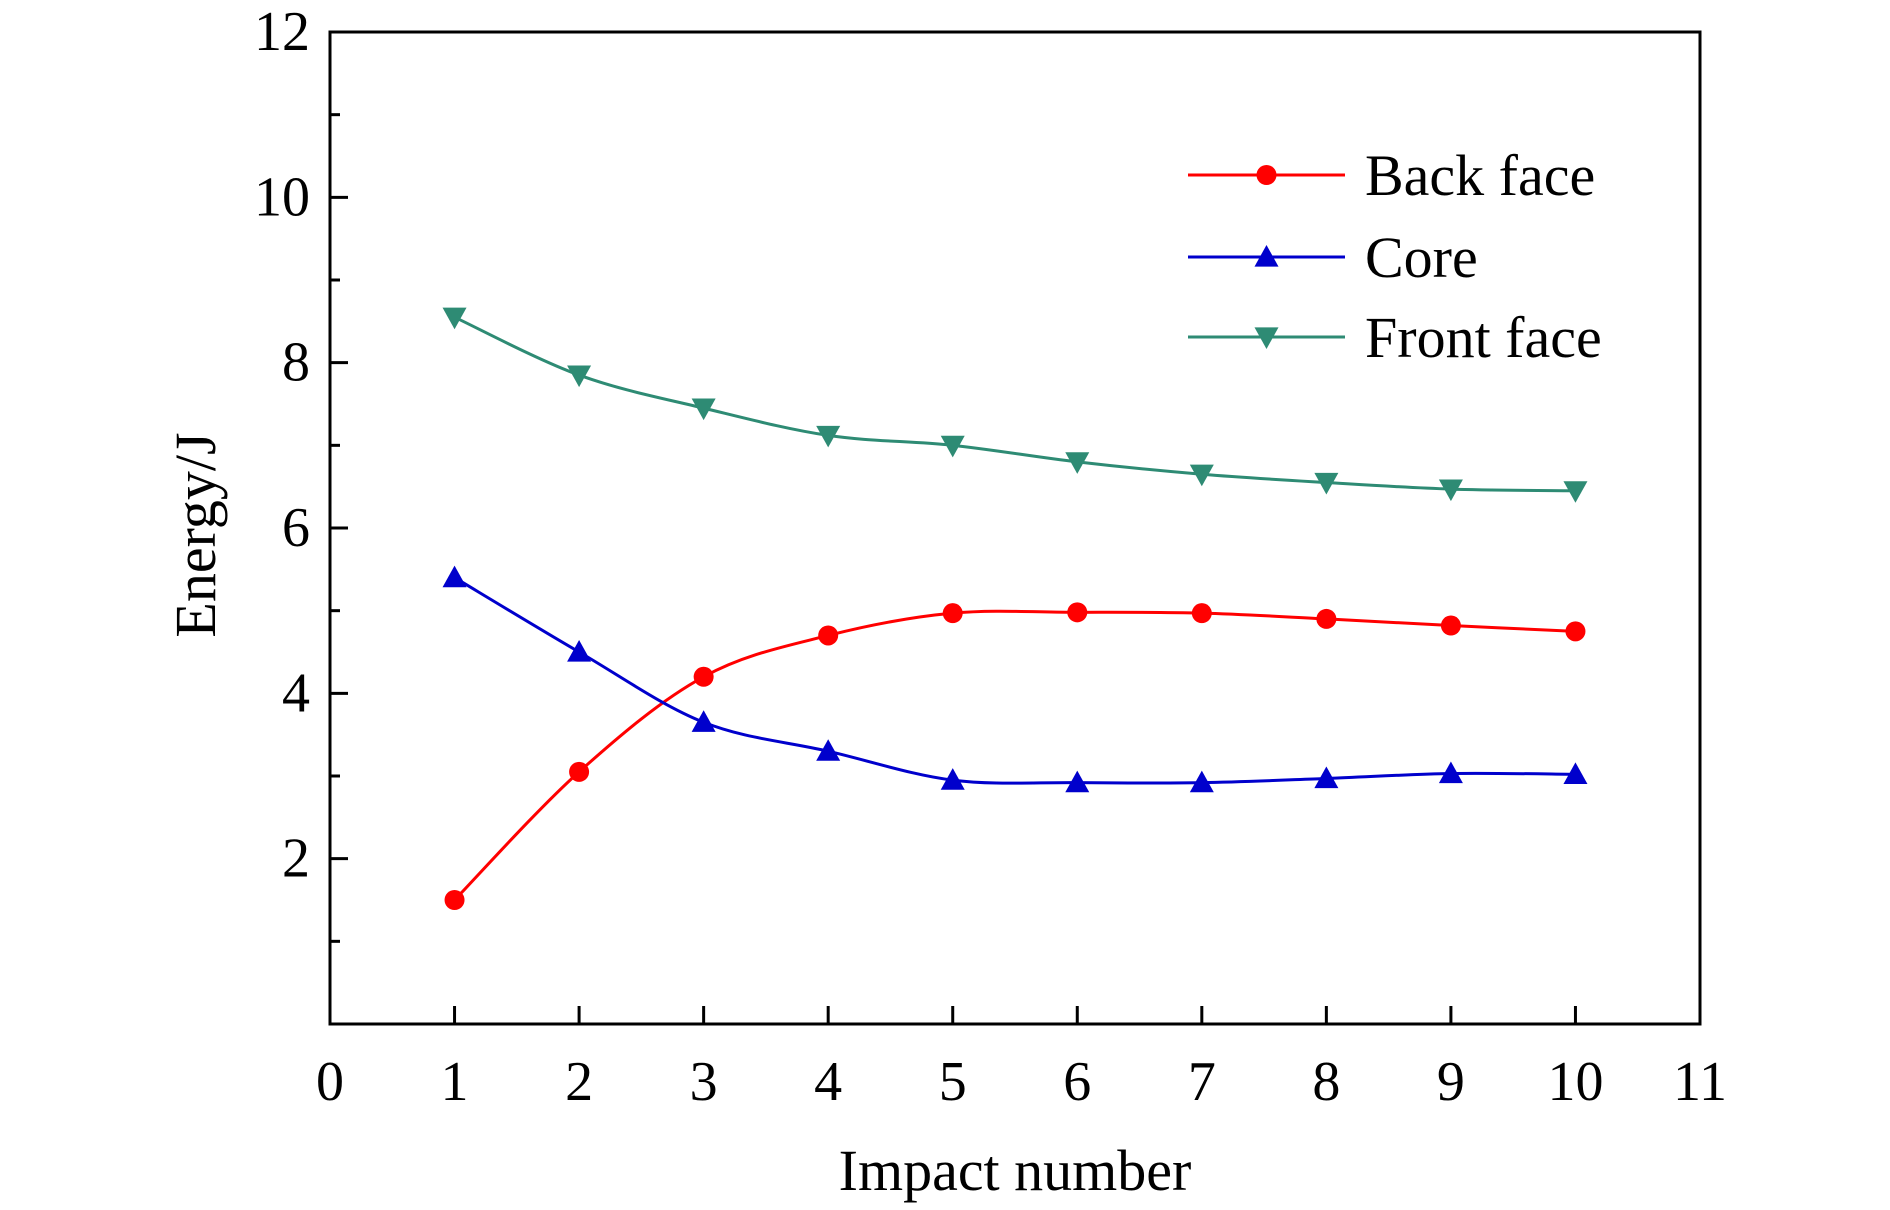  What do you see at coordinates (1575, 1082) in the screenshot?
I see `x-tick-label: 10` at bounding box center [1575, 1082].